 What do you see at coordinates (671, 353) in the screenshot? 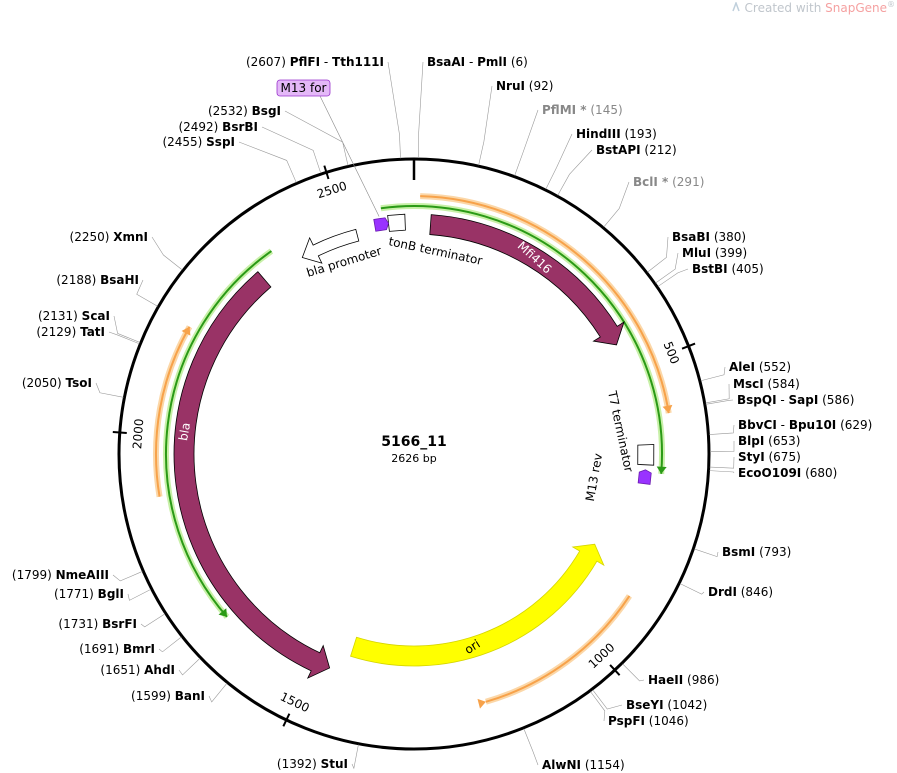
I see `tick-label-500: 500` at bounding box center [671, 353].